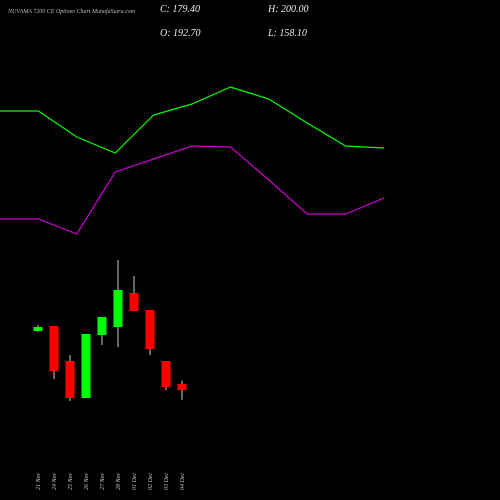 This screenshot has height=500, width=500. Describe the element at coordinates (71, 481) in the screenshot. I see `x-tick-label: 25 Nov` at that location.